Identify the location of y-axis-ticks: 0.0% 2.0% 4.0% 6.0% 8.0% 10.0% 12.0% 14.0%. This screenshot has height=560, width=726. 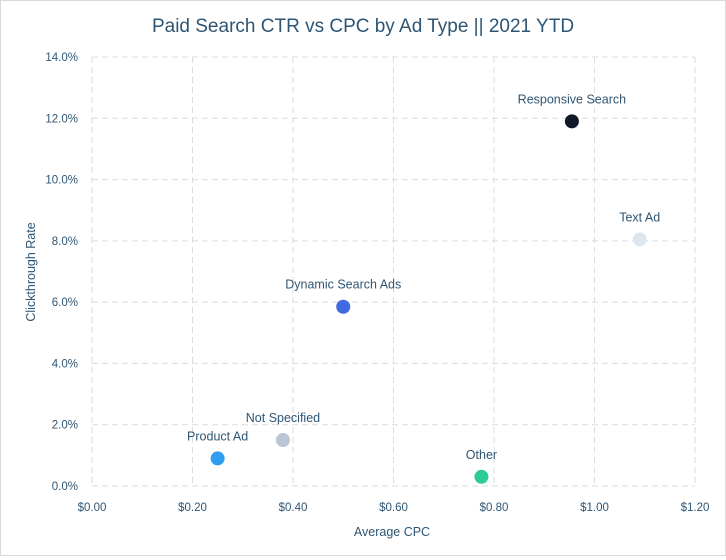
(61, 272).